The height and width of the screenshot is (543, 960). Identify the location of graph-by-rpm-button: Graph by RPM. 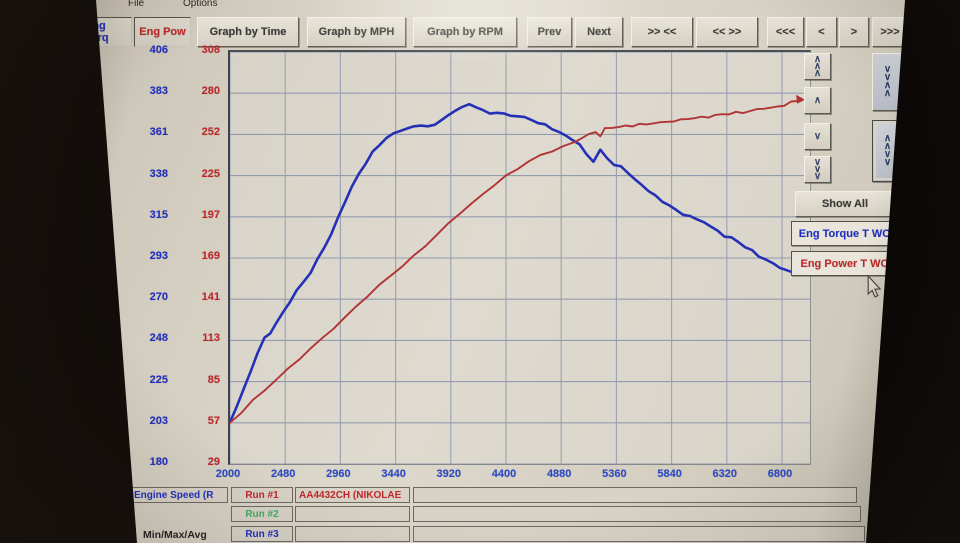
(465, 32).